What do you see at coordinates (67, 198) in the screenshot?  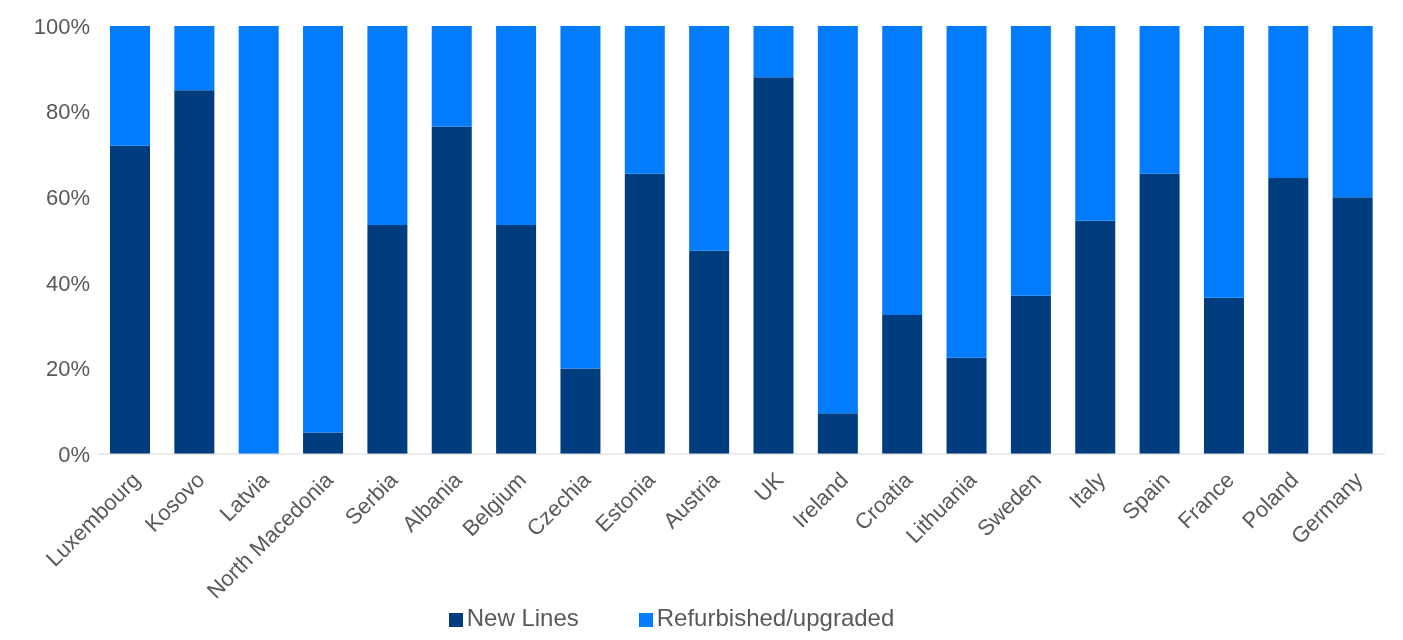 I see `y-tick-label: 60%` at bounding box center [67, 198].